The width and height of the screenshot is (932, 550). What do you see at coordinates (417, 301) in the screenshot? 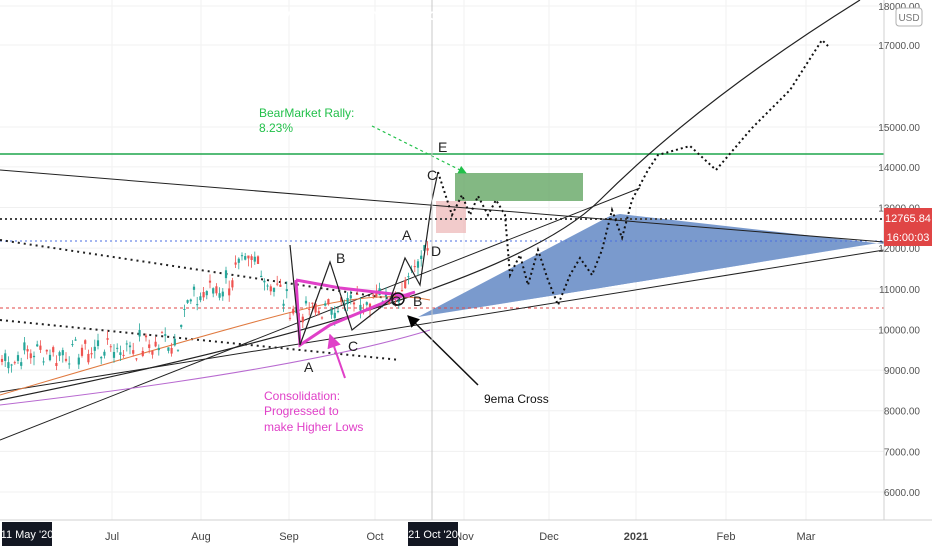
I see `wave-b-mid-label: B` at bounding box center [417, 301].